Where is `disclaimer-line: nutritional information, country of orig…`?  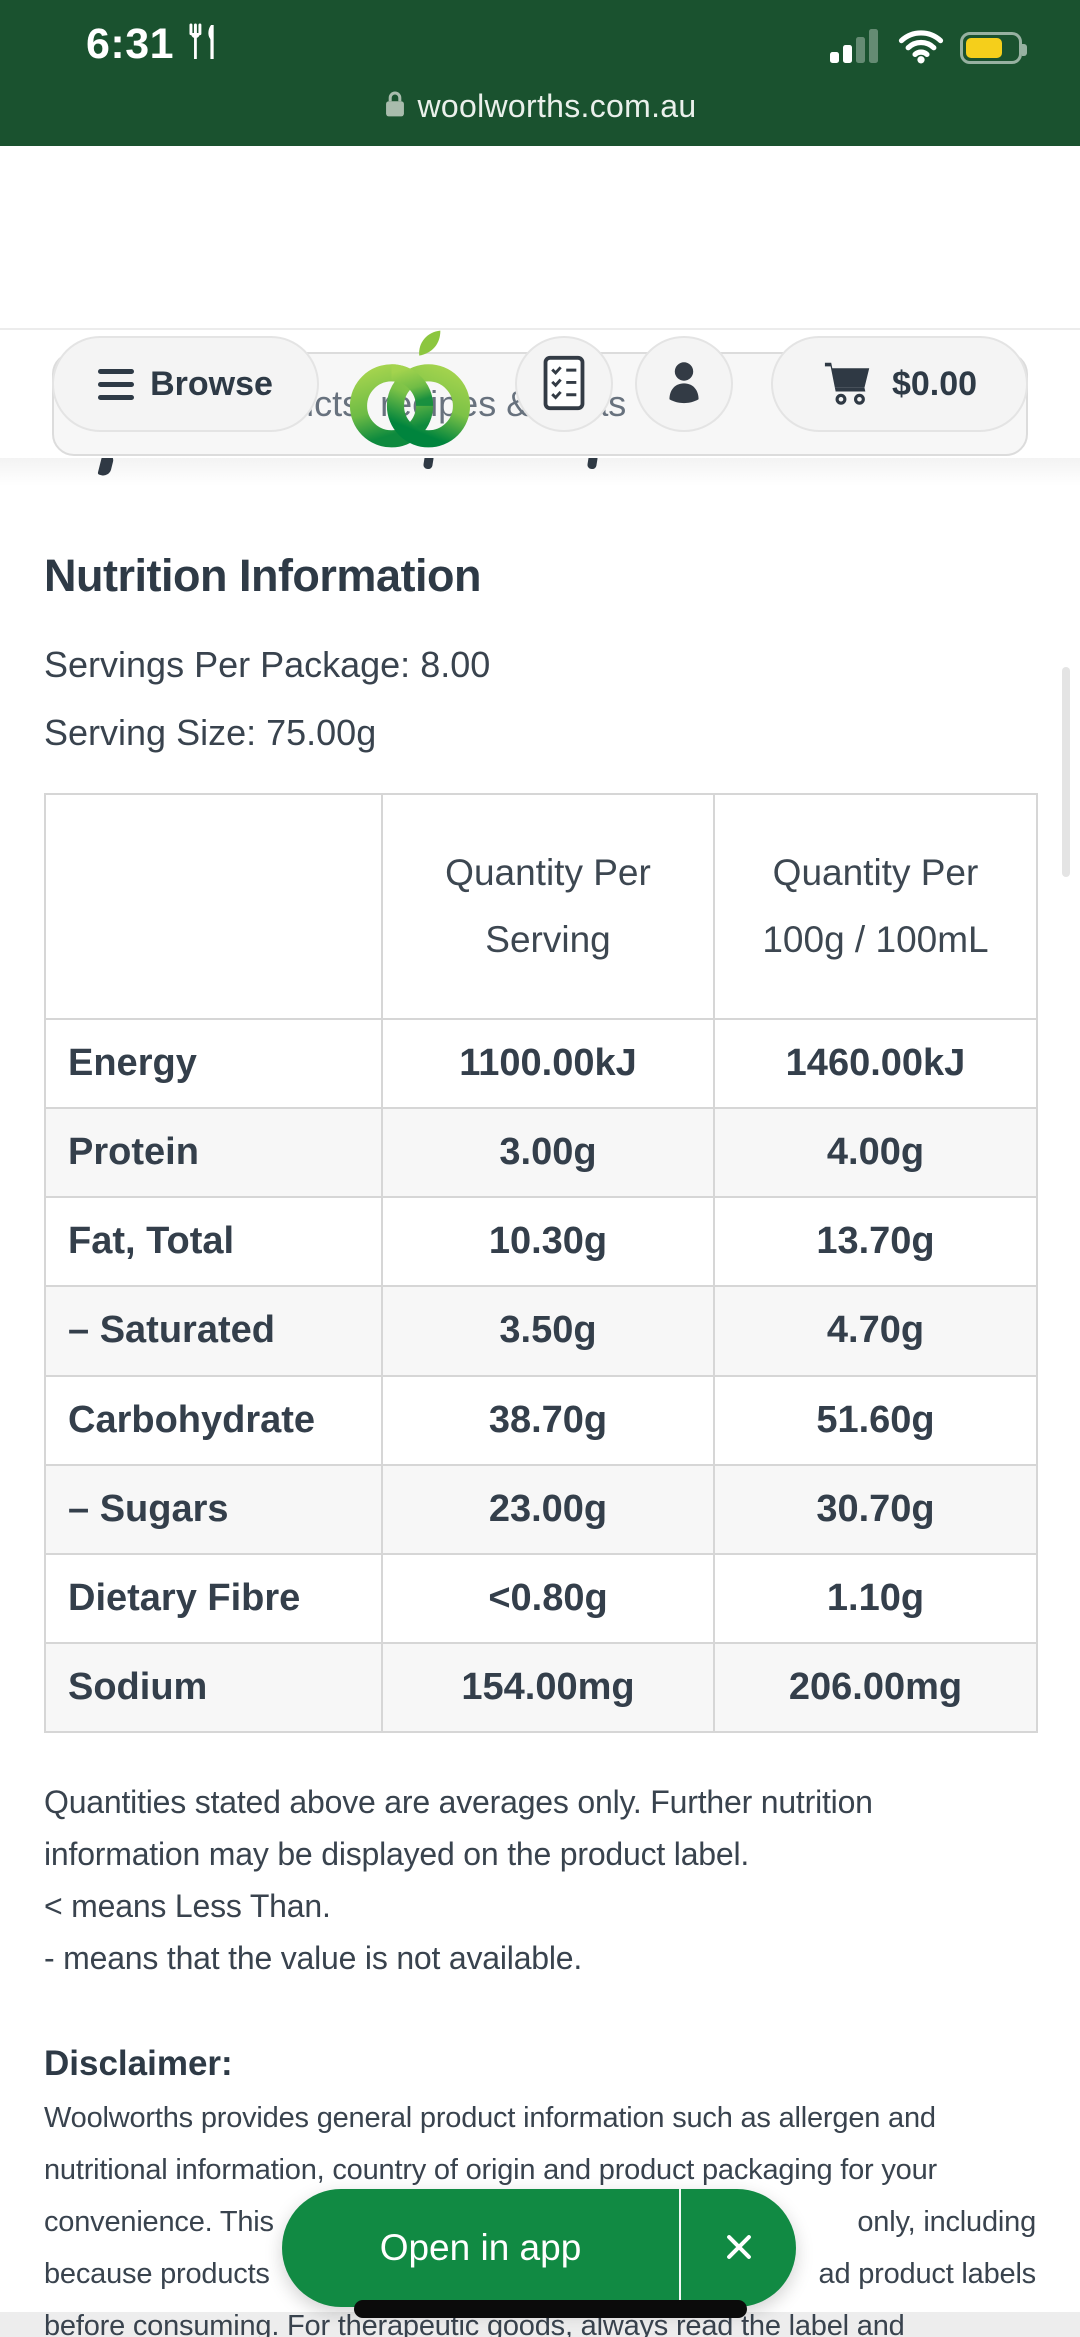
disclaimer-line: nutritional information, country of orig… is located at coordinates (490, 2170).